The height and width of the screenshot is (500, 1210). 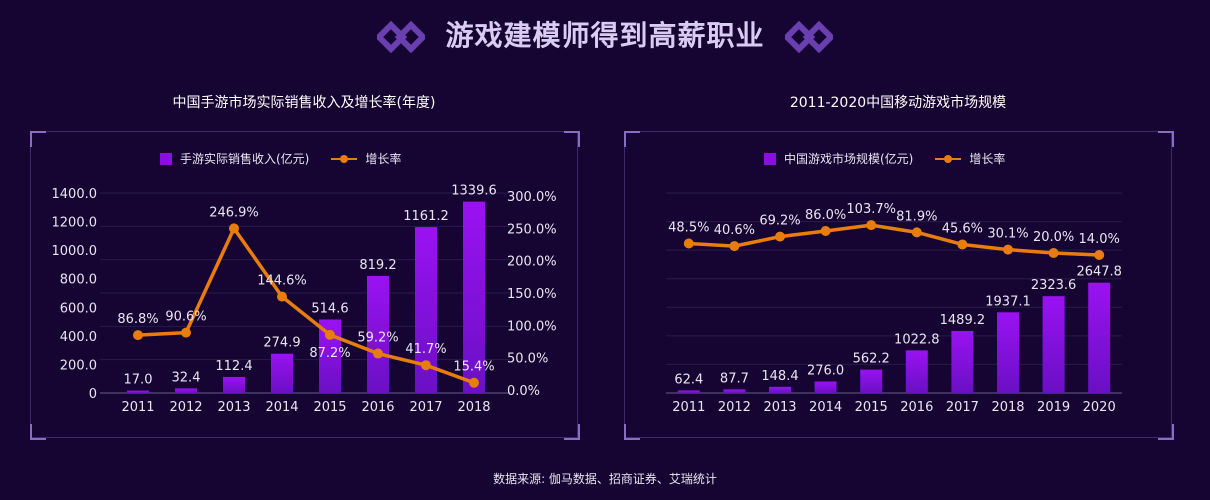 What do you see at coordinates (1099, 239) in the screenshot?
I see `line-data-label: 14.0%` at bounding box center [1099, 239].